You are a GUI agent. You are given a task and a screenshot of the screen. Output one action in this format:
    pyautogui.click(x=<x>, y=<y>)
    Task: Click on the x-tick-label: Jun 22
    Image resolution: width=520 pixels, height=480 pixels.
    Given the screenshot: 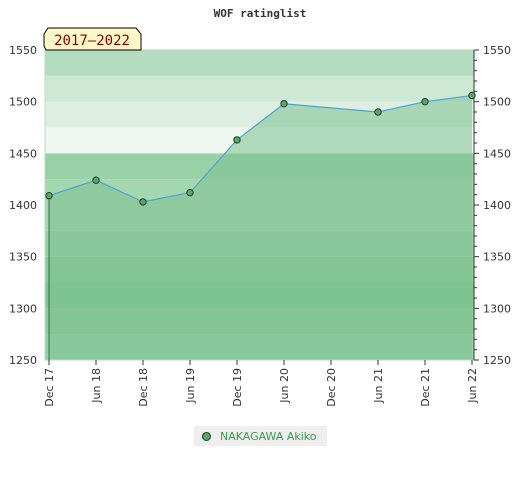 What is the action you would take?
    pyautogui.click(x=472, y=386)
    